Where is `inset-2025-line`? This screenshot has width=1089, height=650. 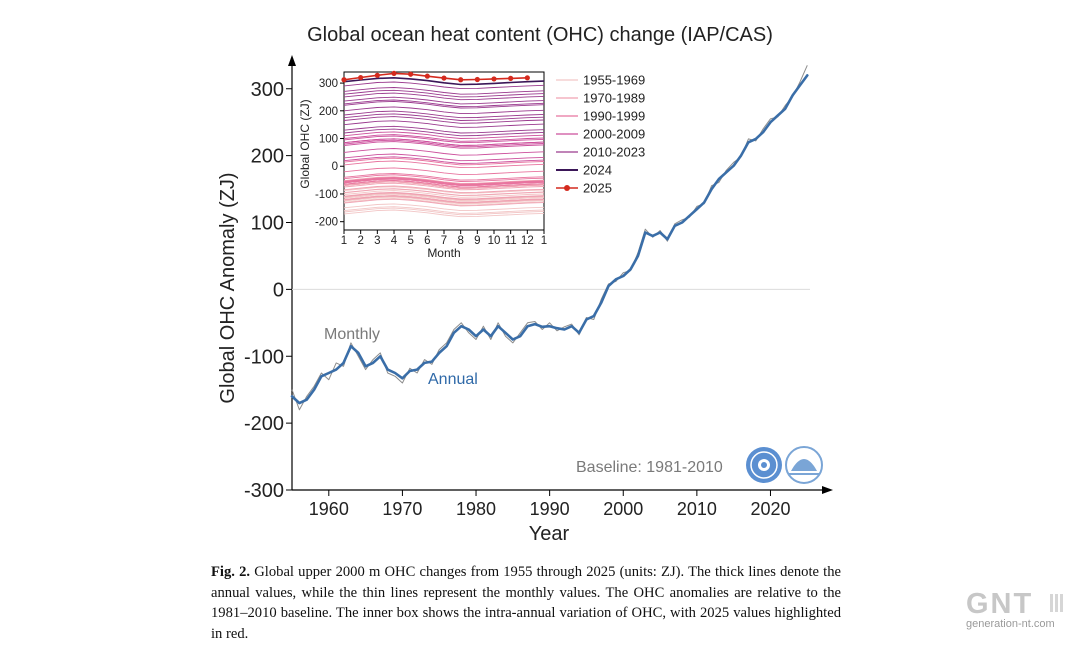 inset-2025-line is located at coordinates (435, 76).